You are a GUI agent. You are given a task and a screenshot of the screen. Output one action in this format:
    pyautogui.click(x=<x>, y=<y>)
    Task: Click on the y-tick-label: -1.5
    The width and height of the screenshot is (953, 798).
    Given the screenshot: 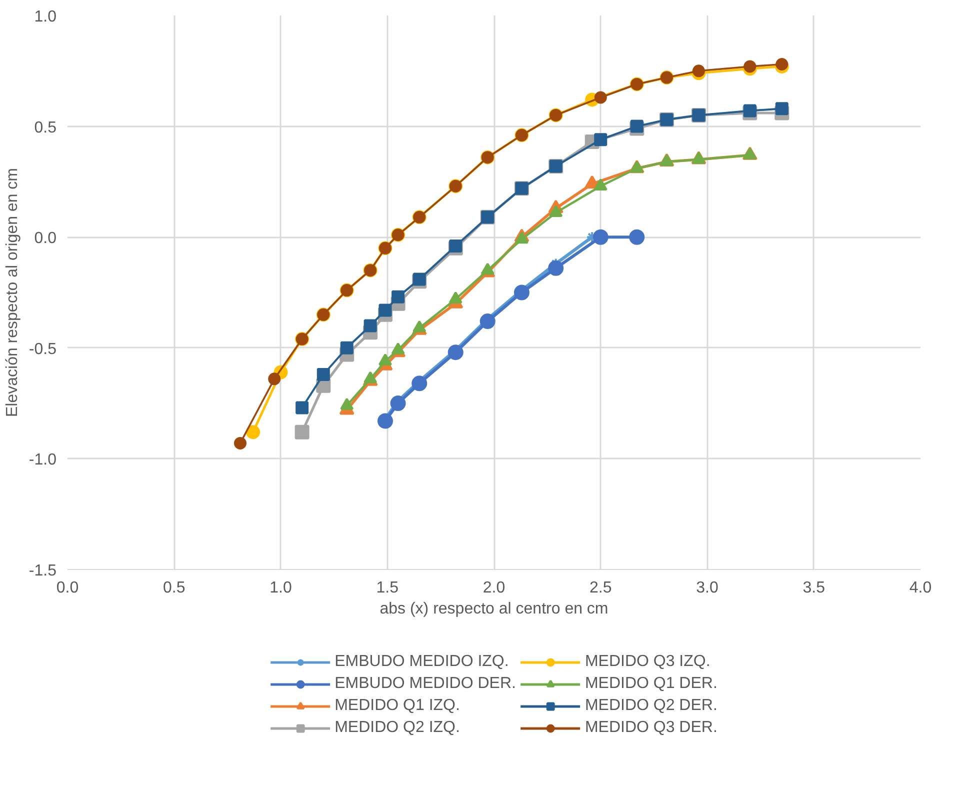 What is the action you would take?
    pyautogui.click(x=42, y=571)
    